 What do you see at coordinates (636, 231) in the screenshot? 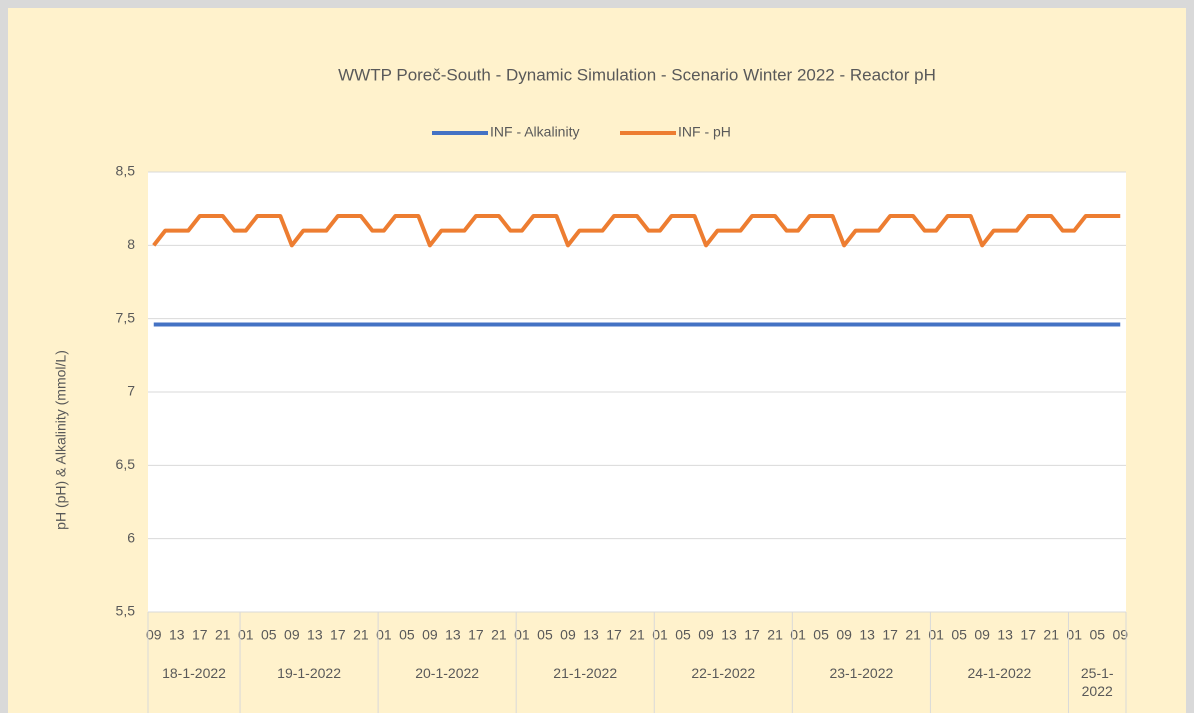
I see `series-line` at bounding box center [636, 231].